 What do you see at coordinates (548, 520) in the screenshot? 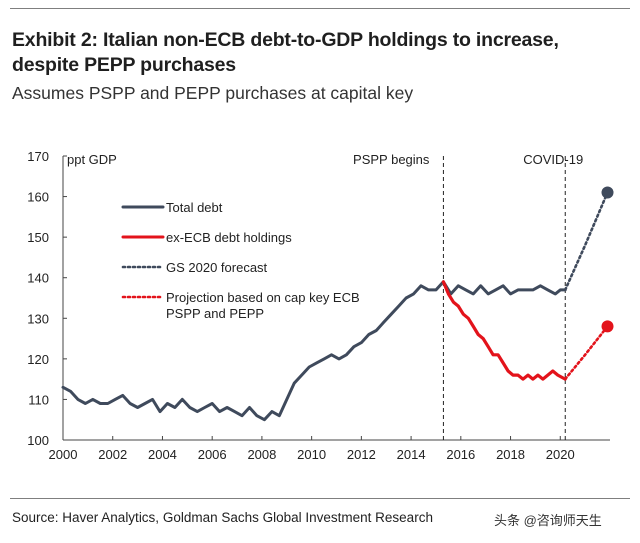
I see `watermark: 头条 @咨询师天生` at bounding box center [548, 520].